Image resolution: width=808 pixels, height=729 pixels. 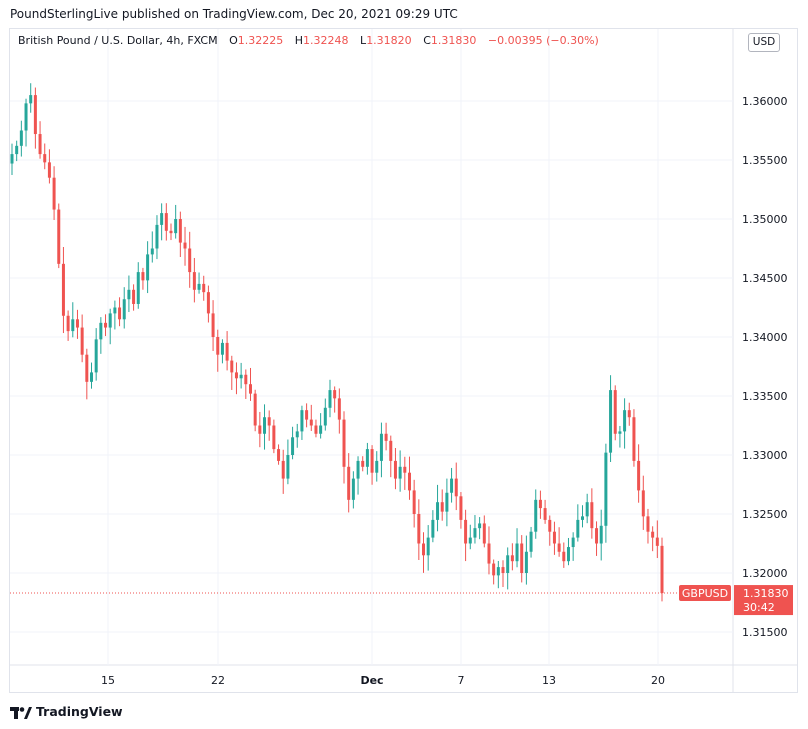 I want to click on high-value: 1.32248, so click(x=326, y=40).